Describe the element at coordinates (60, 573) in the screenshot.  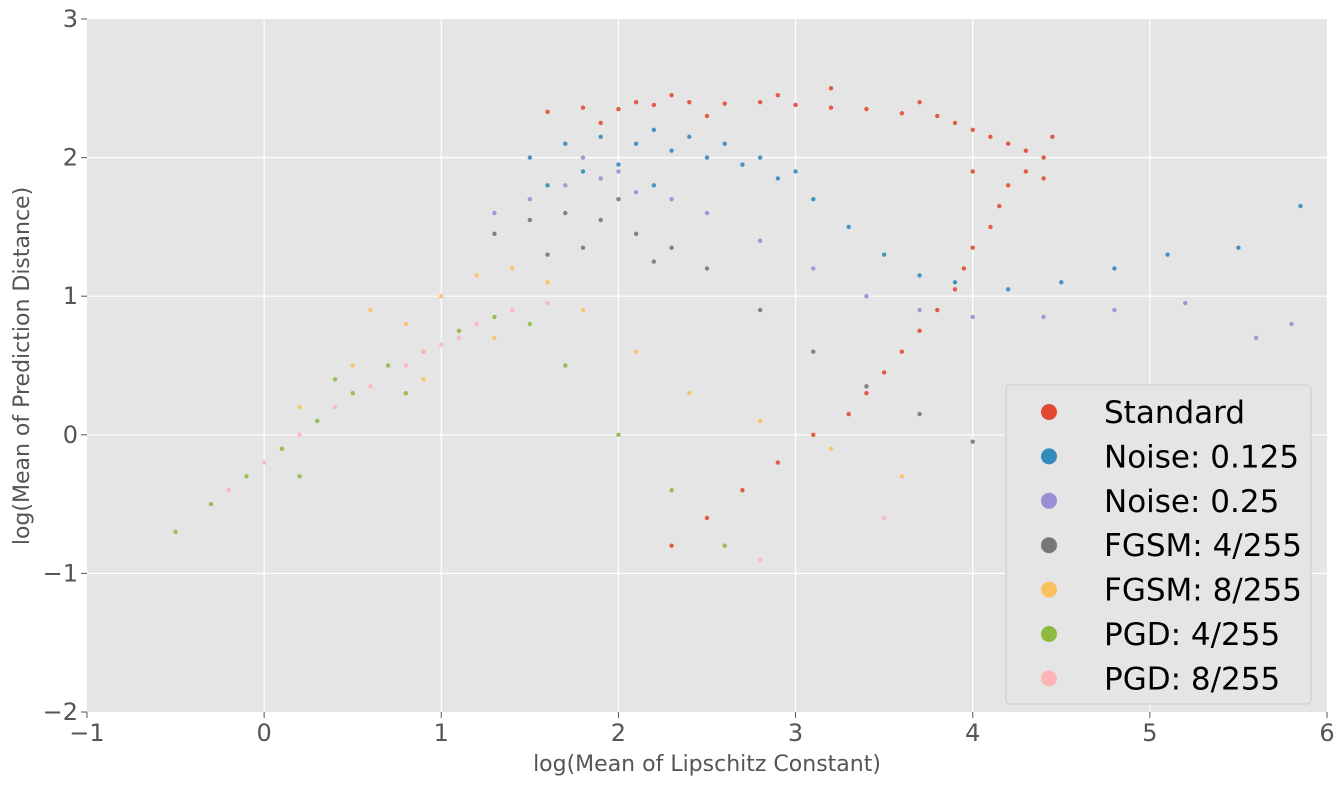
I see `y-tick-label: −1` at that location.